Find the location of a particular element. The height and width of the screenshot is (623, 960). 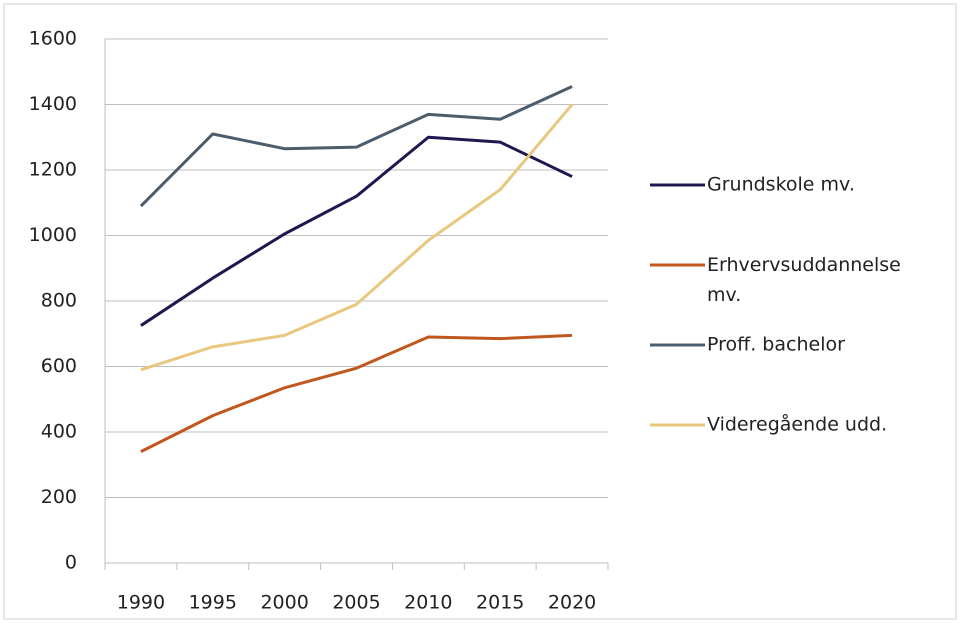

y-tick-label: 0 is located at coordinates (71, 563).